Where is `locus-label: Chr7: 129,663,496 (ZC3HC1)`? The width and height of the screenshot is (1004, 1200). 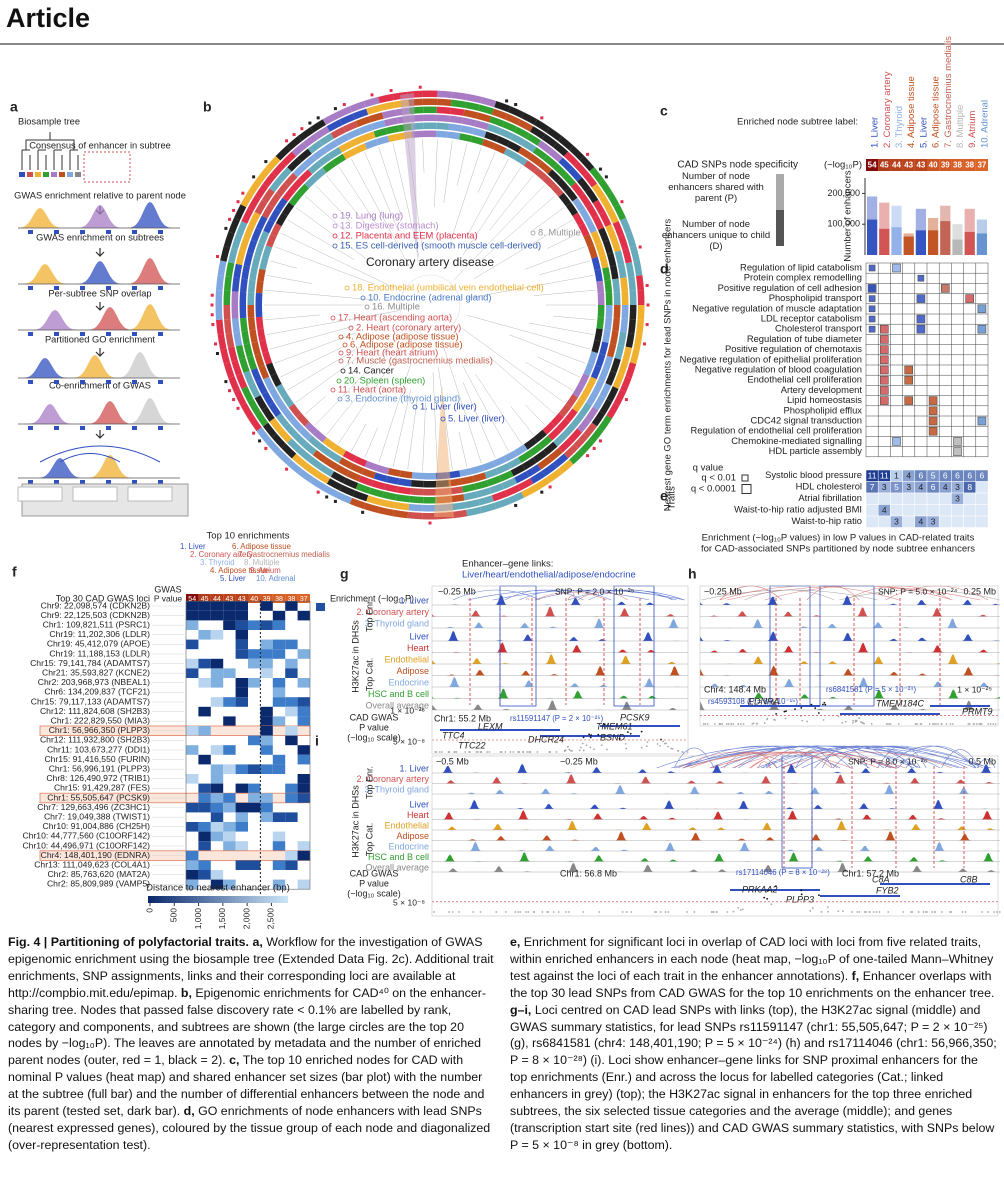 locus-label: Chr7: 129,663,496 (ZC3HC1) is located at coordinates (93, 807).